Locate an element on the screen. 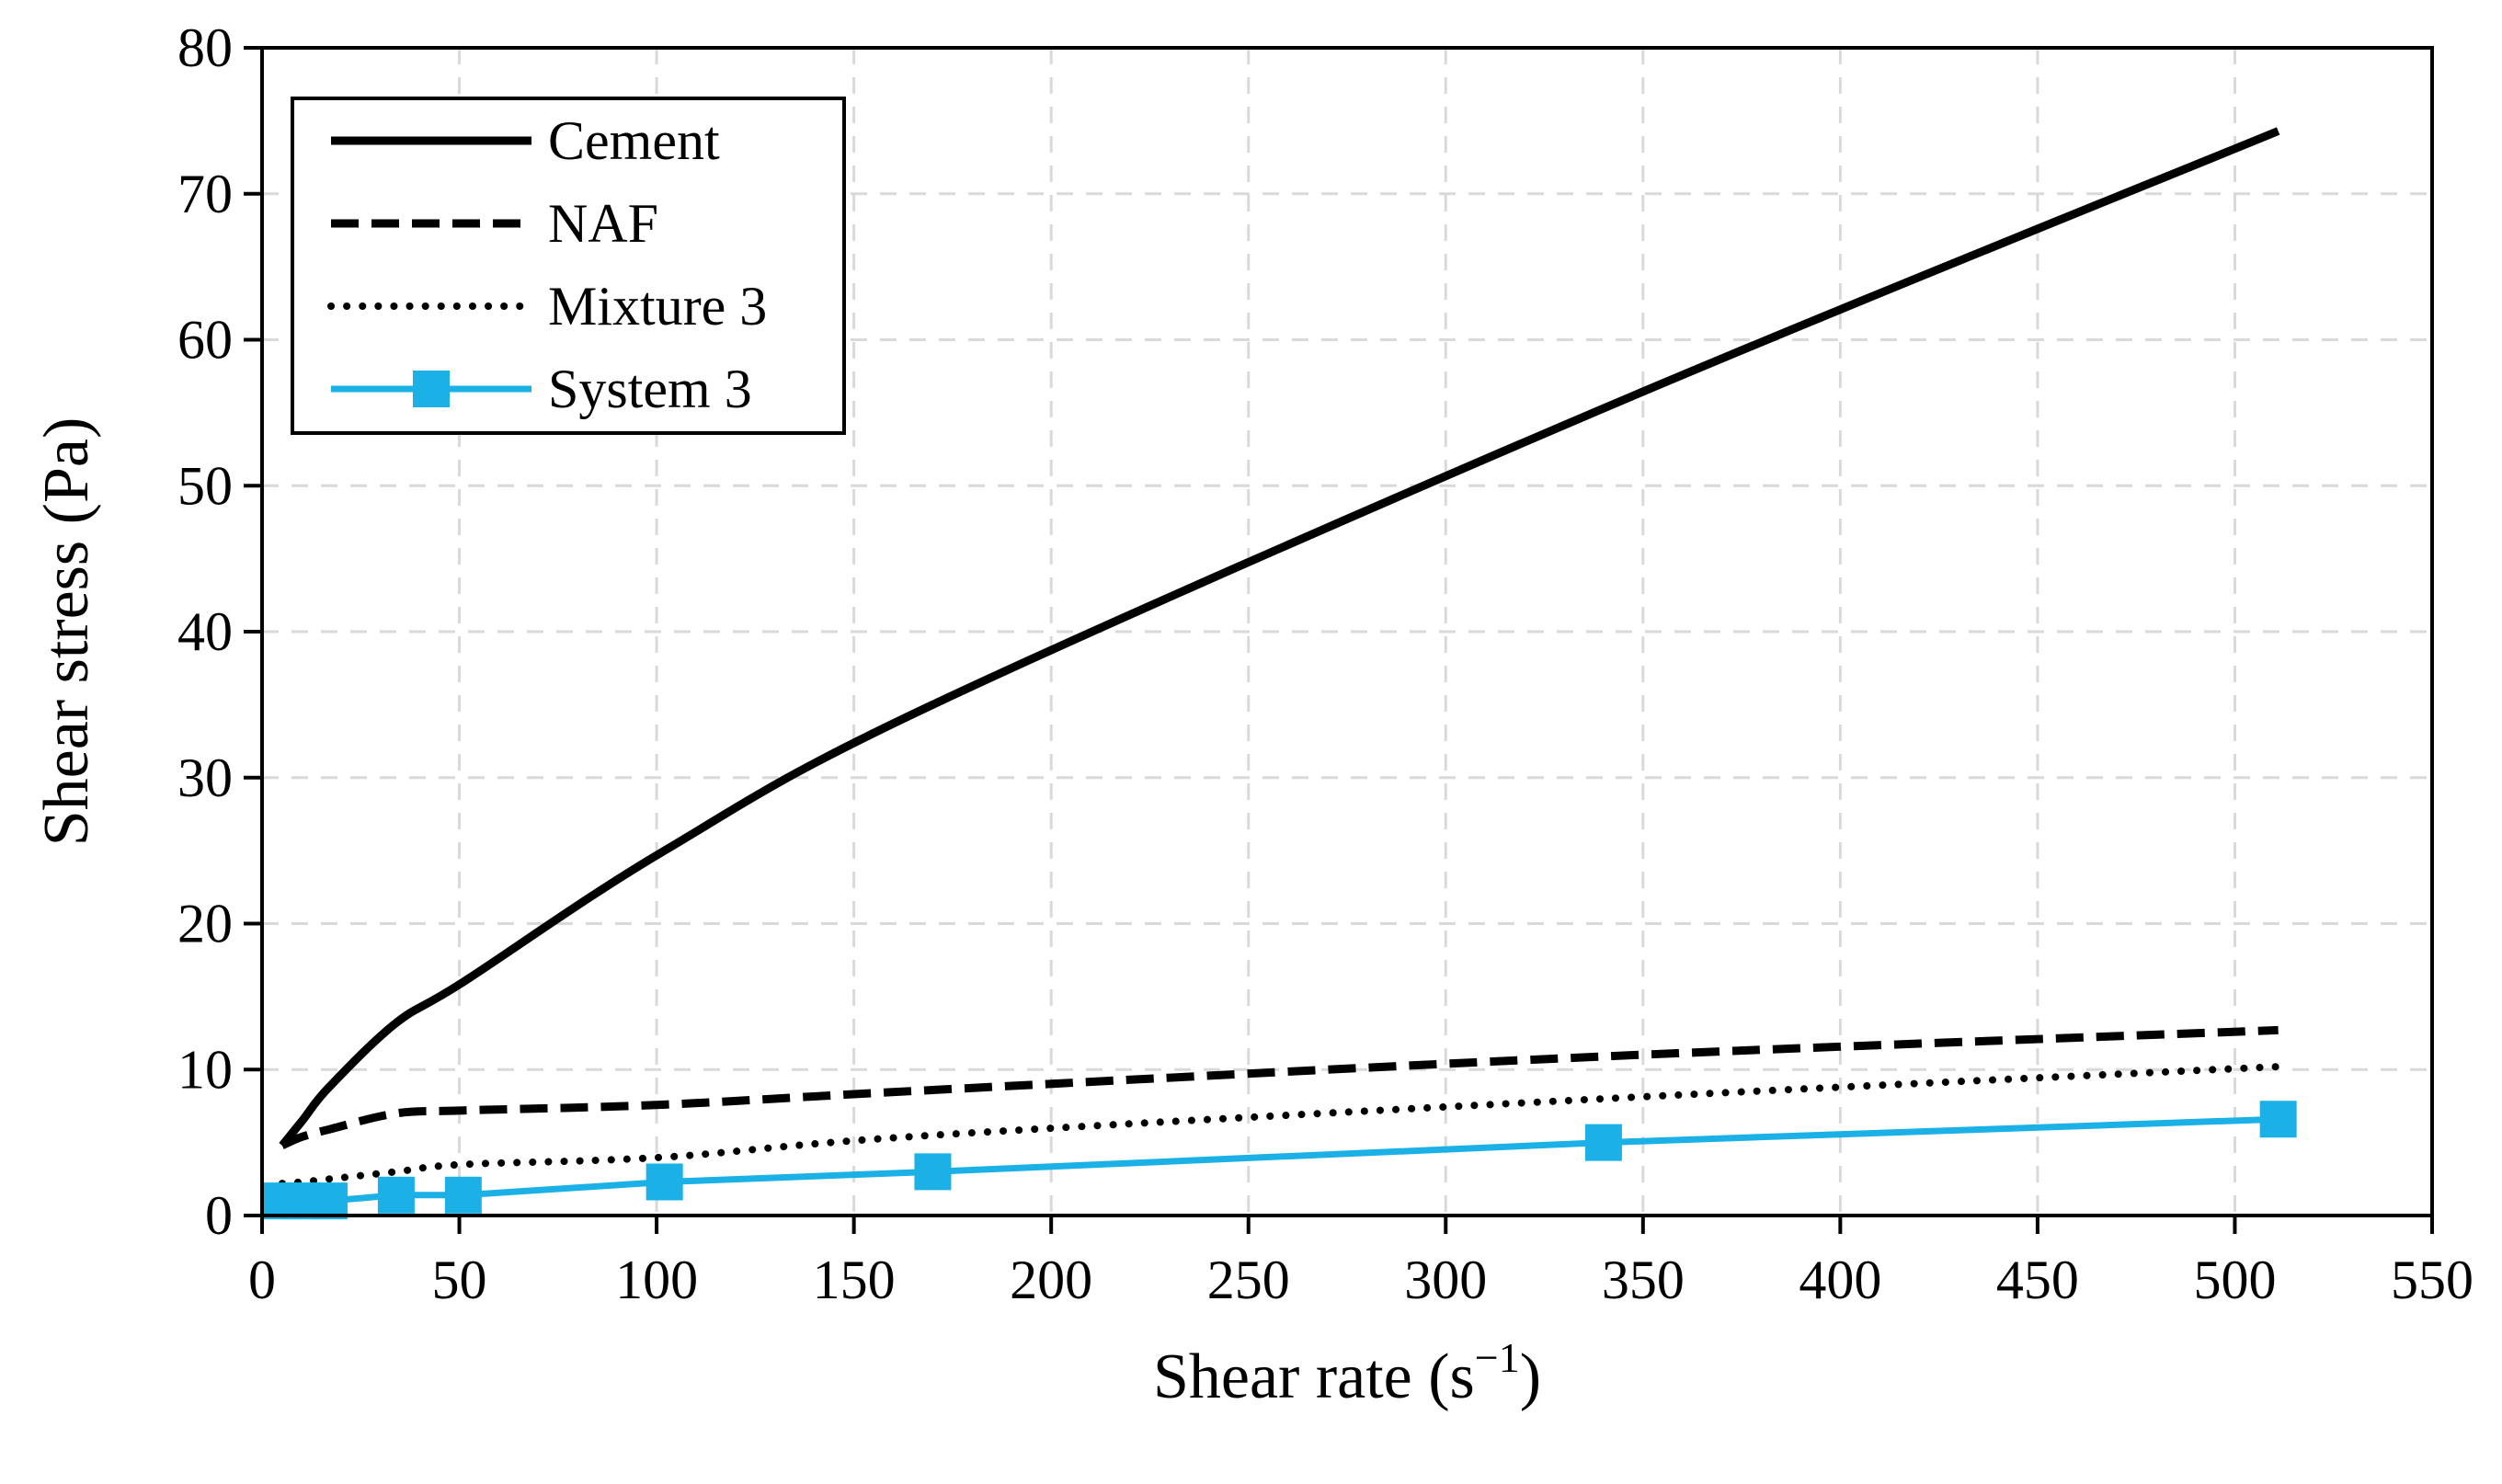  x-tick-label-5: 250 is located at coordinates (1248, 1280).